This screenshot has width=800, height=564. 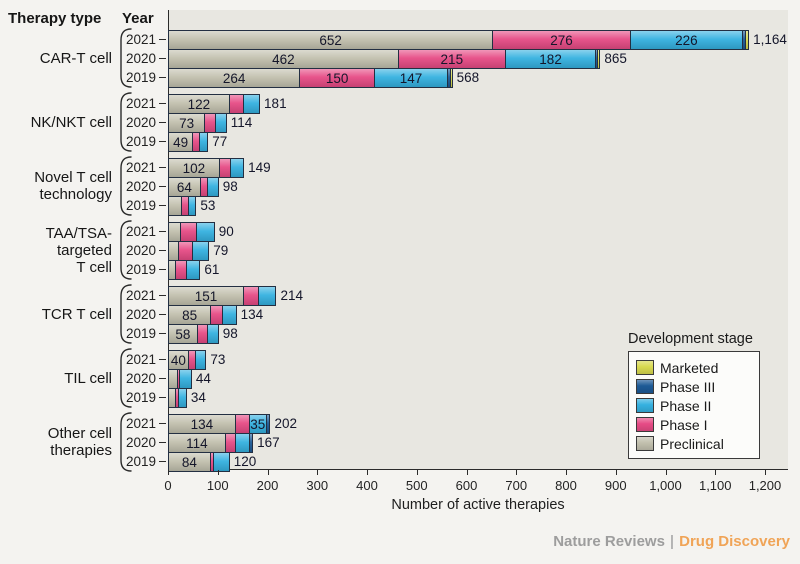 I want to click on x-tick-label: 500, so click(x=416, y=485).